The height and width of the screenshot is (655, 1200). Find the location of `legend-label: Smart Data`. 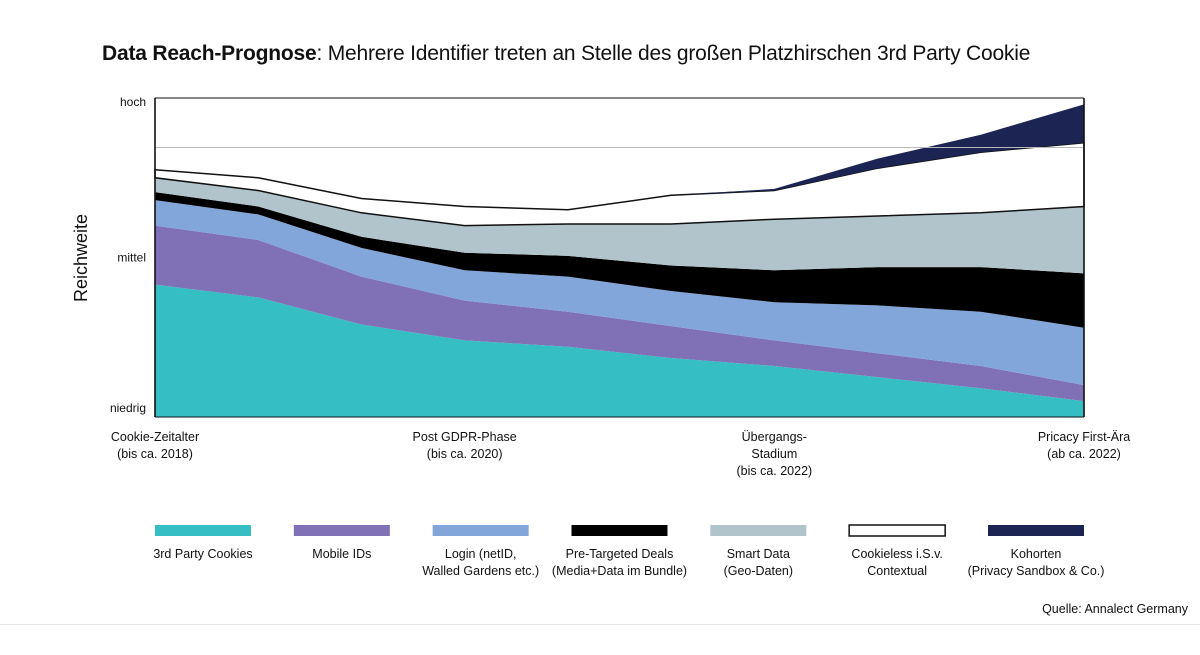

legend-label: Smart Data is located at coordinates (758, 554).